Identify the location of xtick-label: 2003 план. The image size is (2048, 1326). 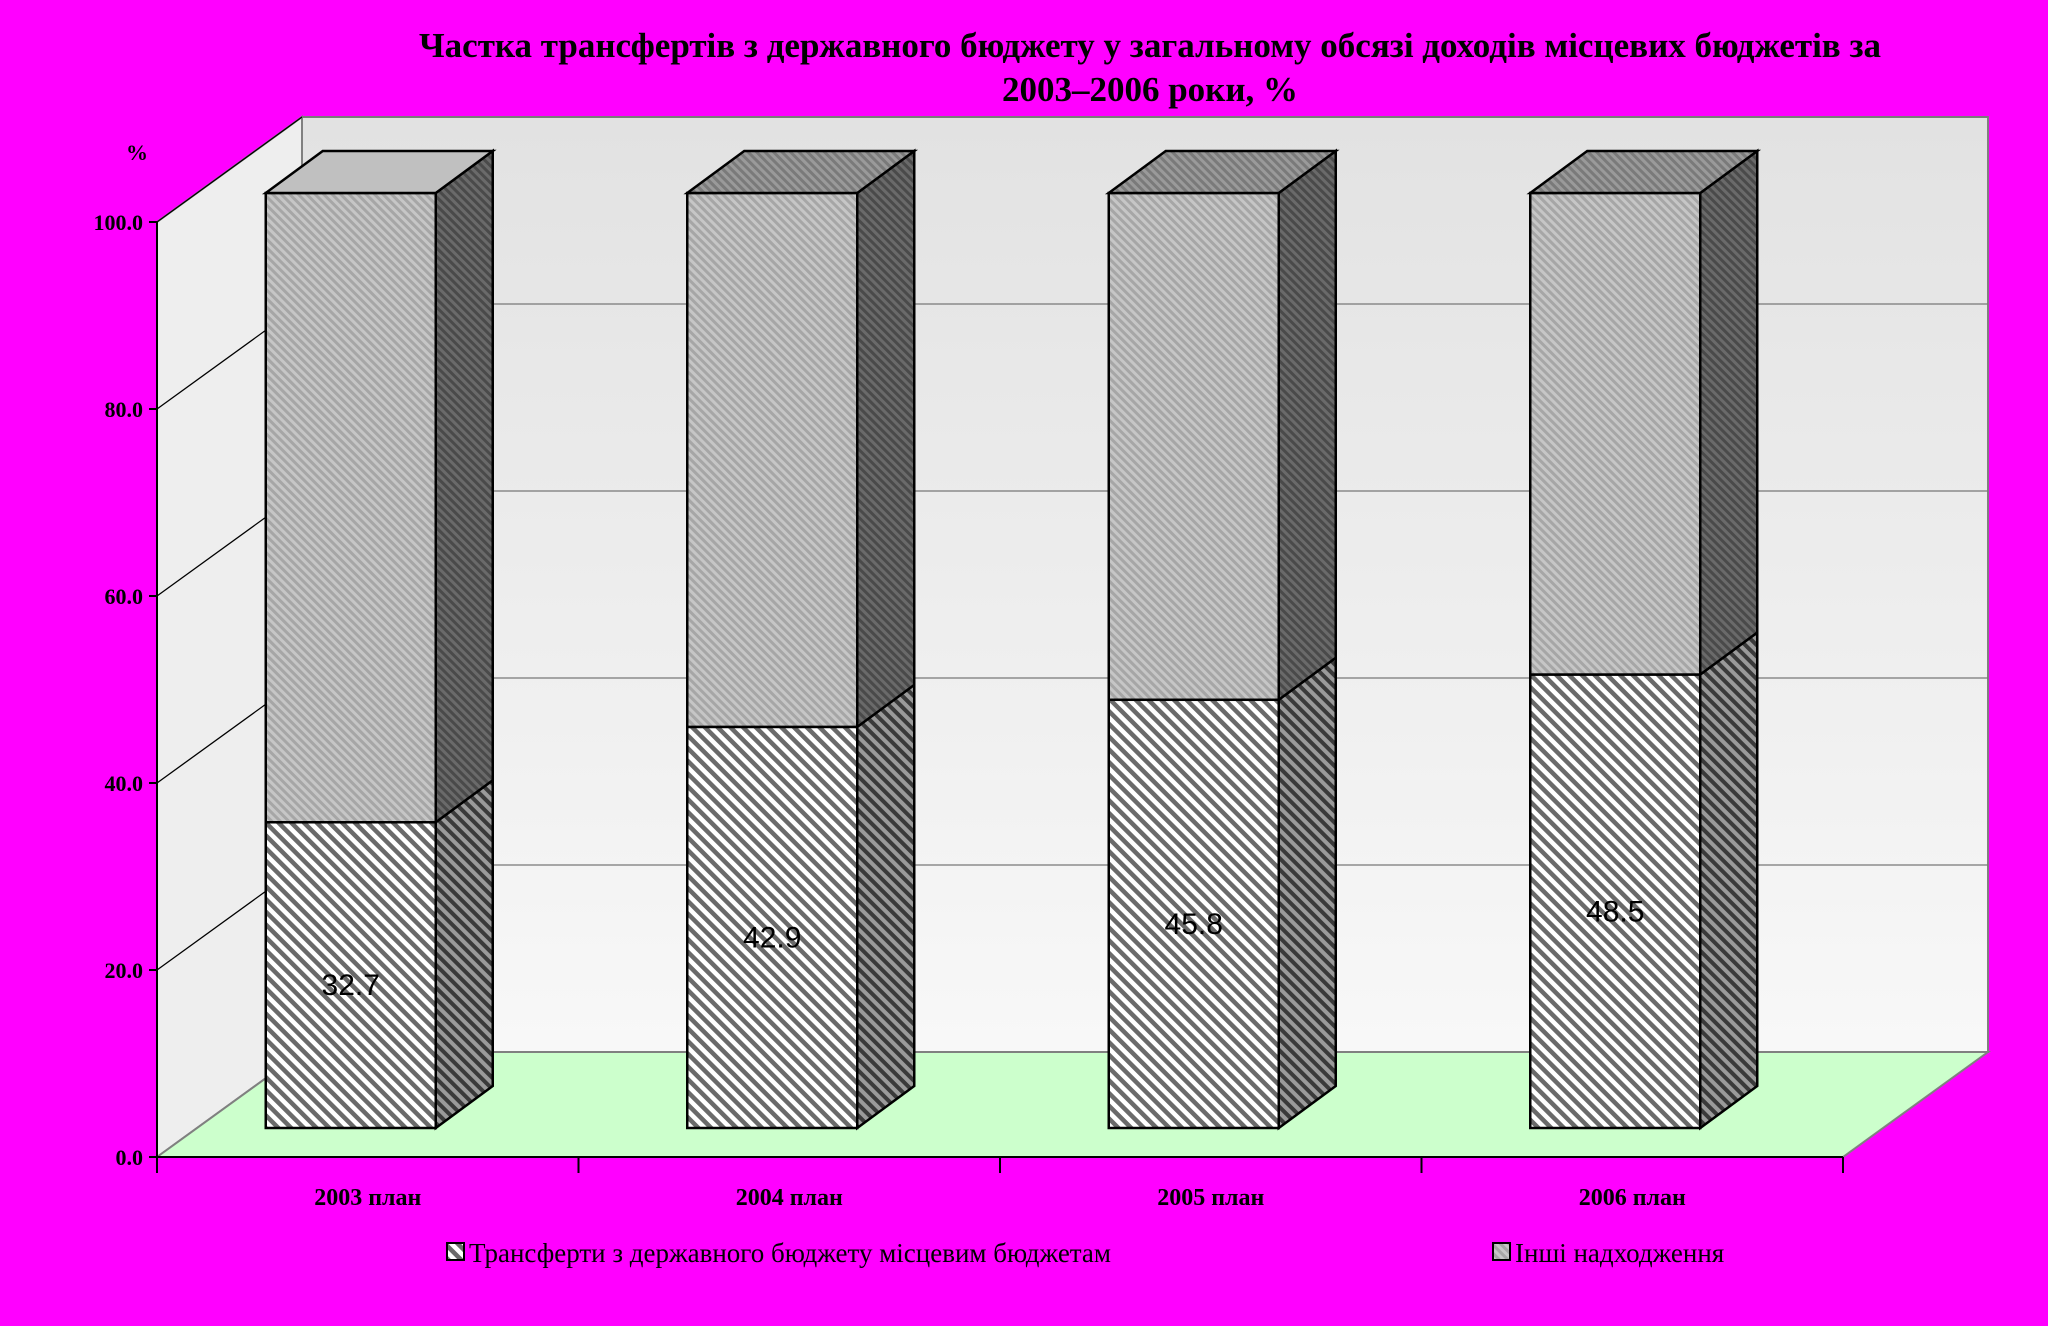
(367, 1198).